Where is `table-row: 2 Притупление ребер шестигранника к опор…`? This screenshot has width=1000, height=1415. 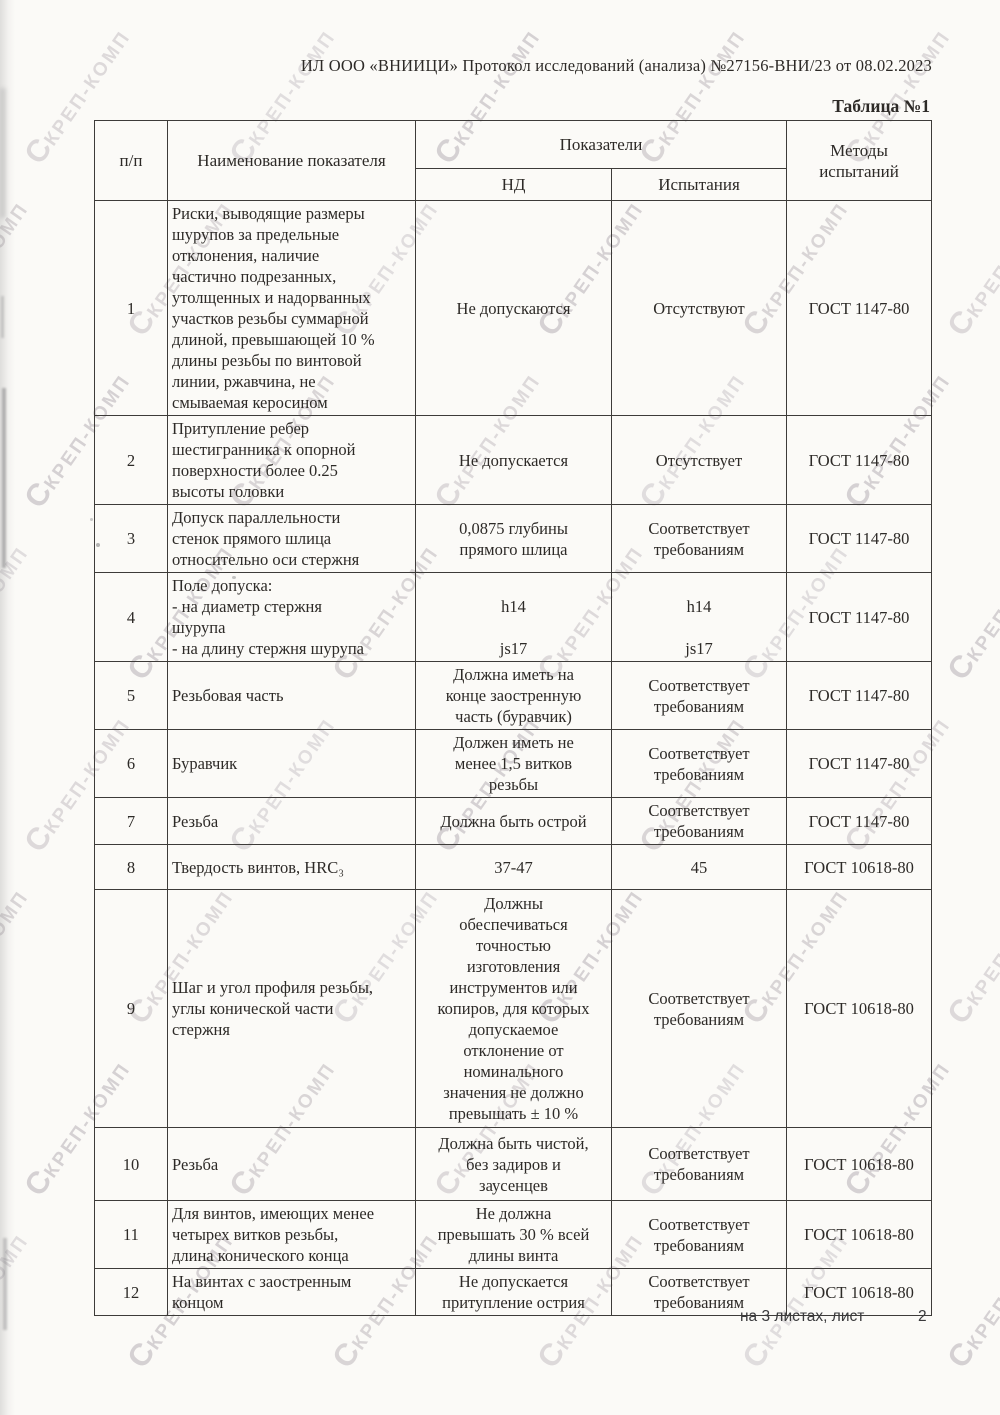 table-row: 2 Притупление ребер шестигранника к опор… is located at coordinates (513, 460).